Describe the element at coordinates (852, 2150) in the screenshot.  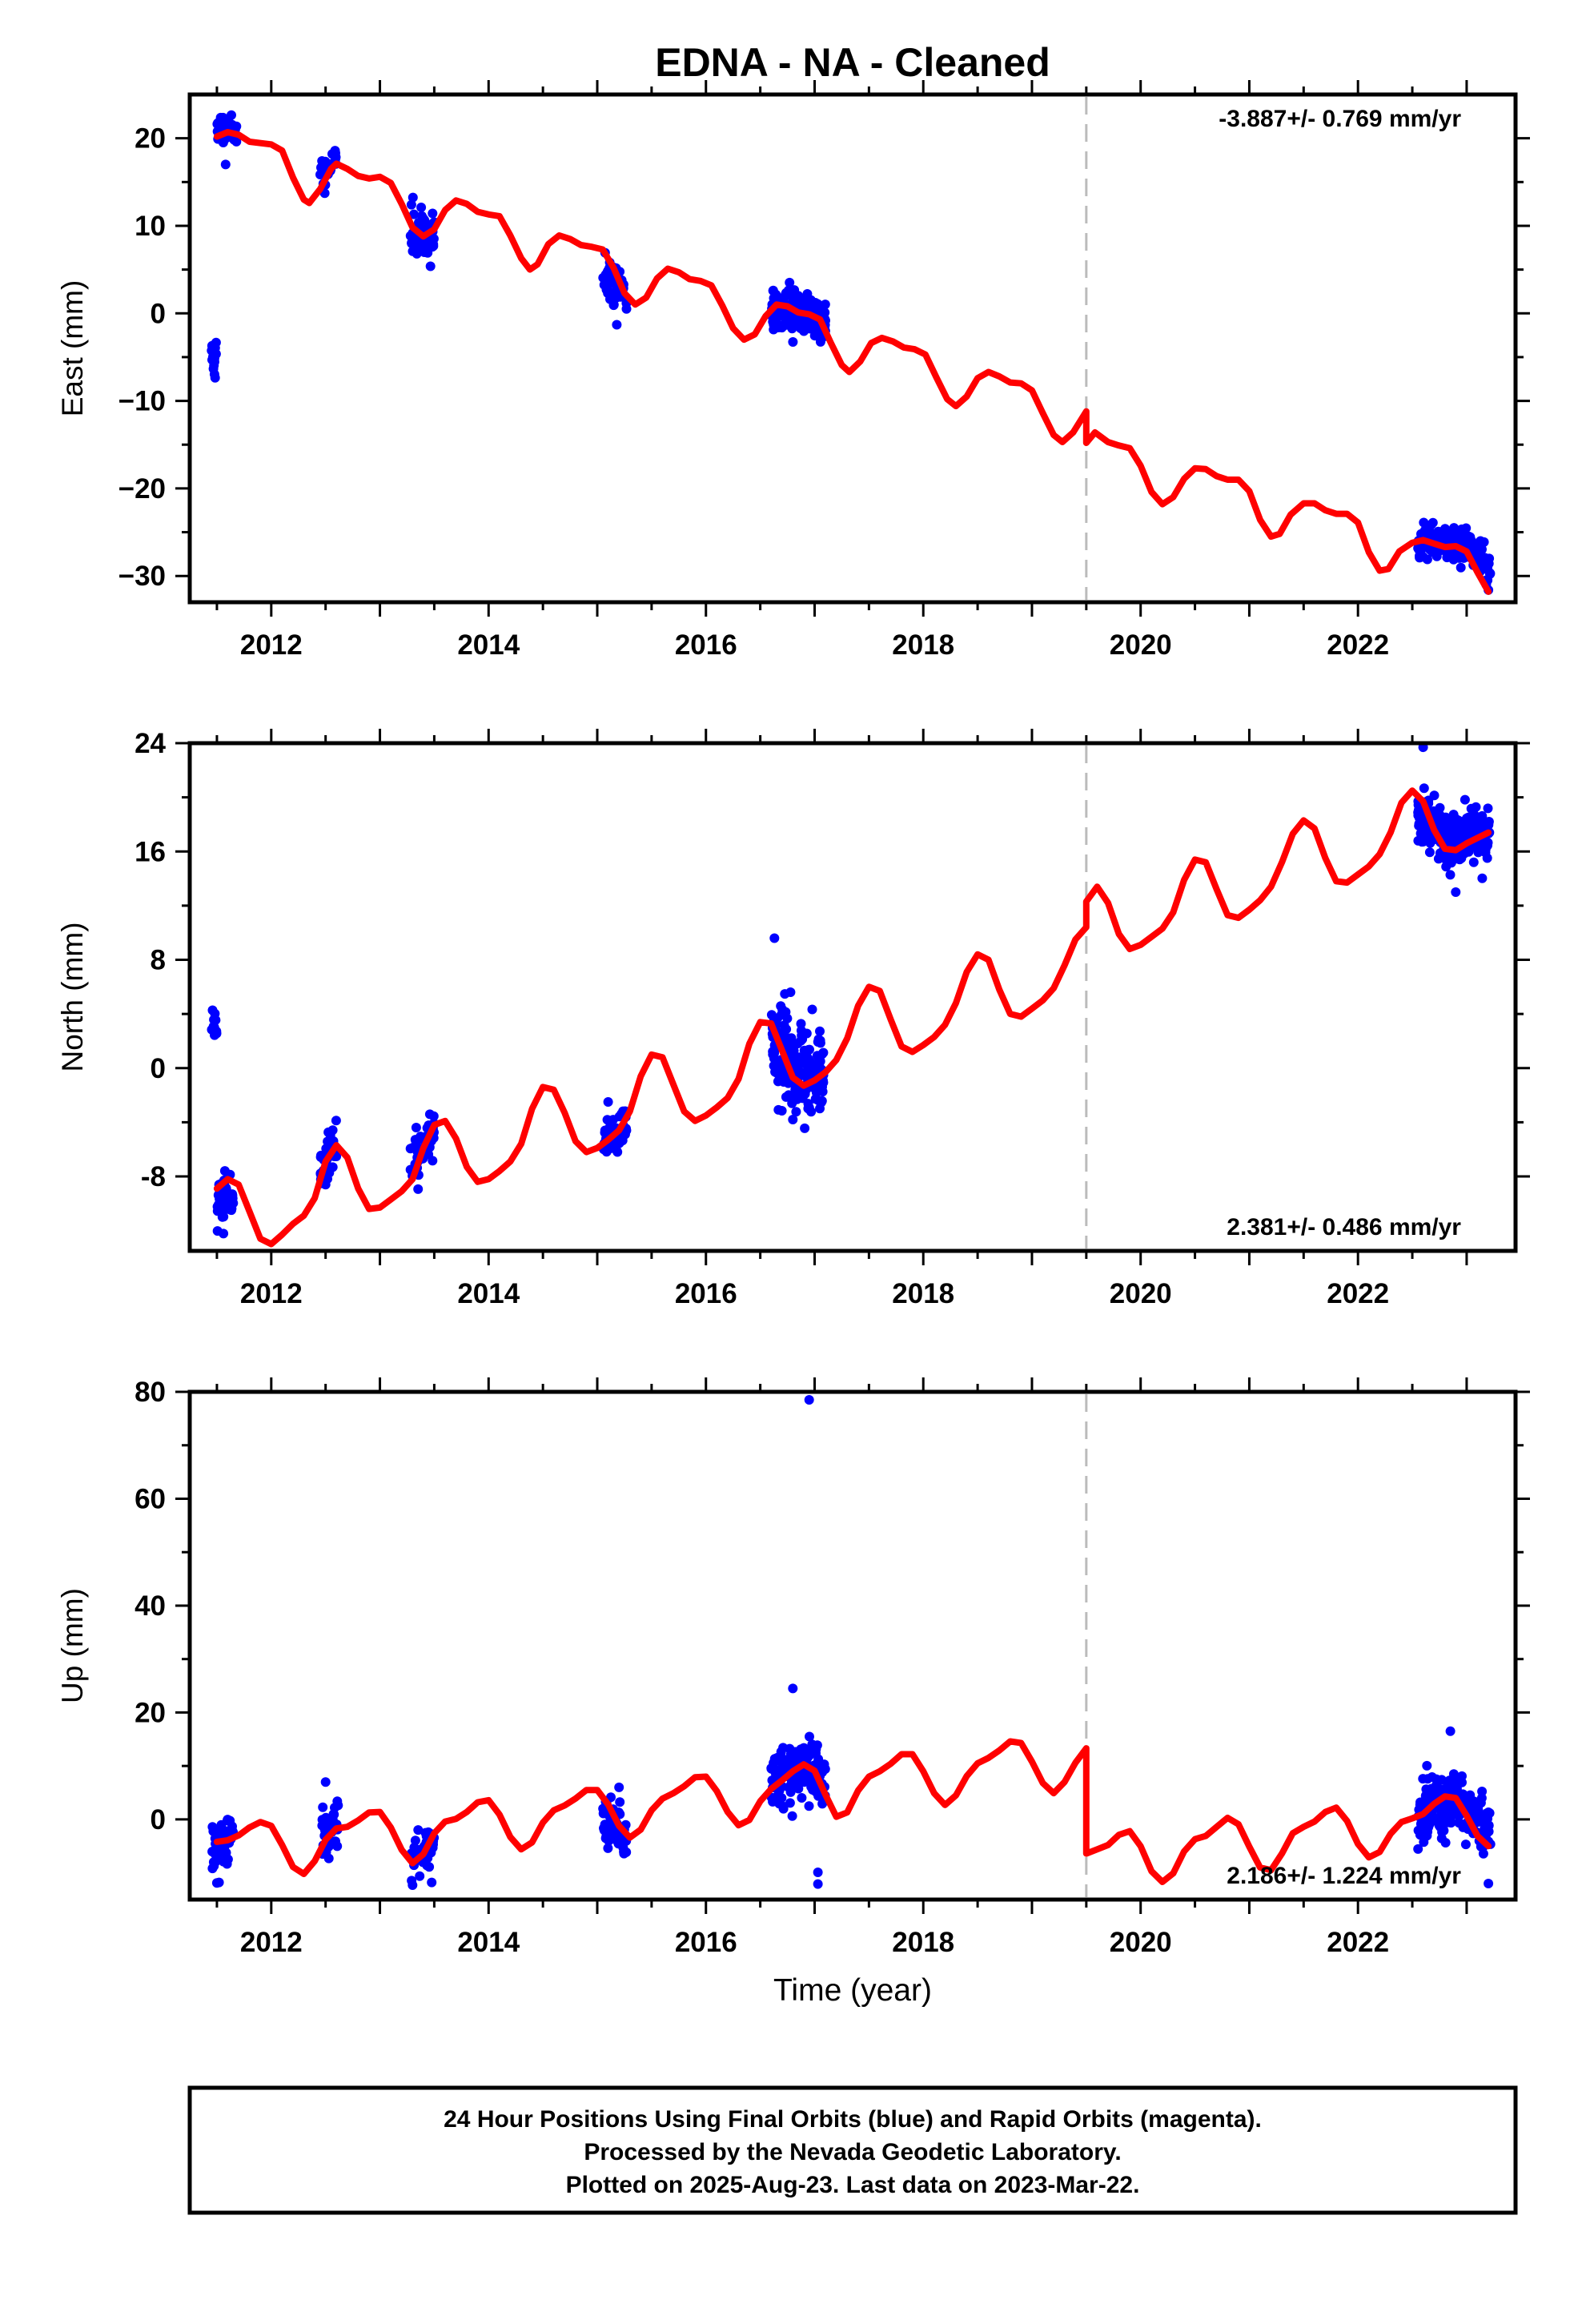
I see `footer-box` at that location.